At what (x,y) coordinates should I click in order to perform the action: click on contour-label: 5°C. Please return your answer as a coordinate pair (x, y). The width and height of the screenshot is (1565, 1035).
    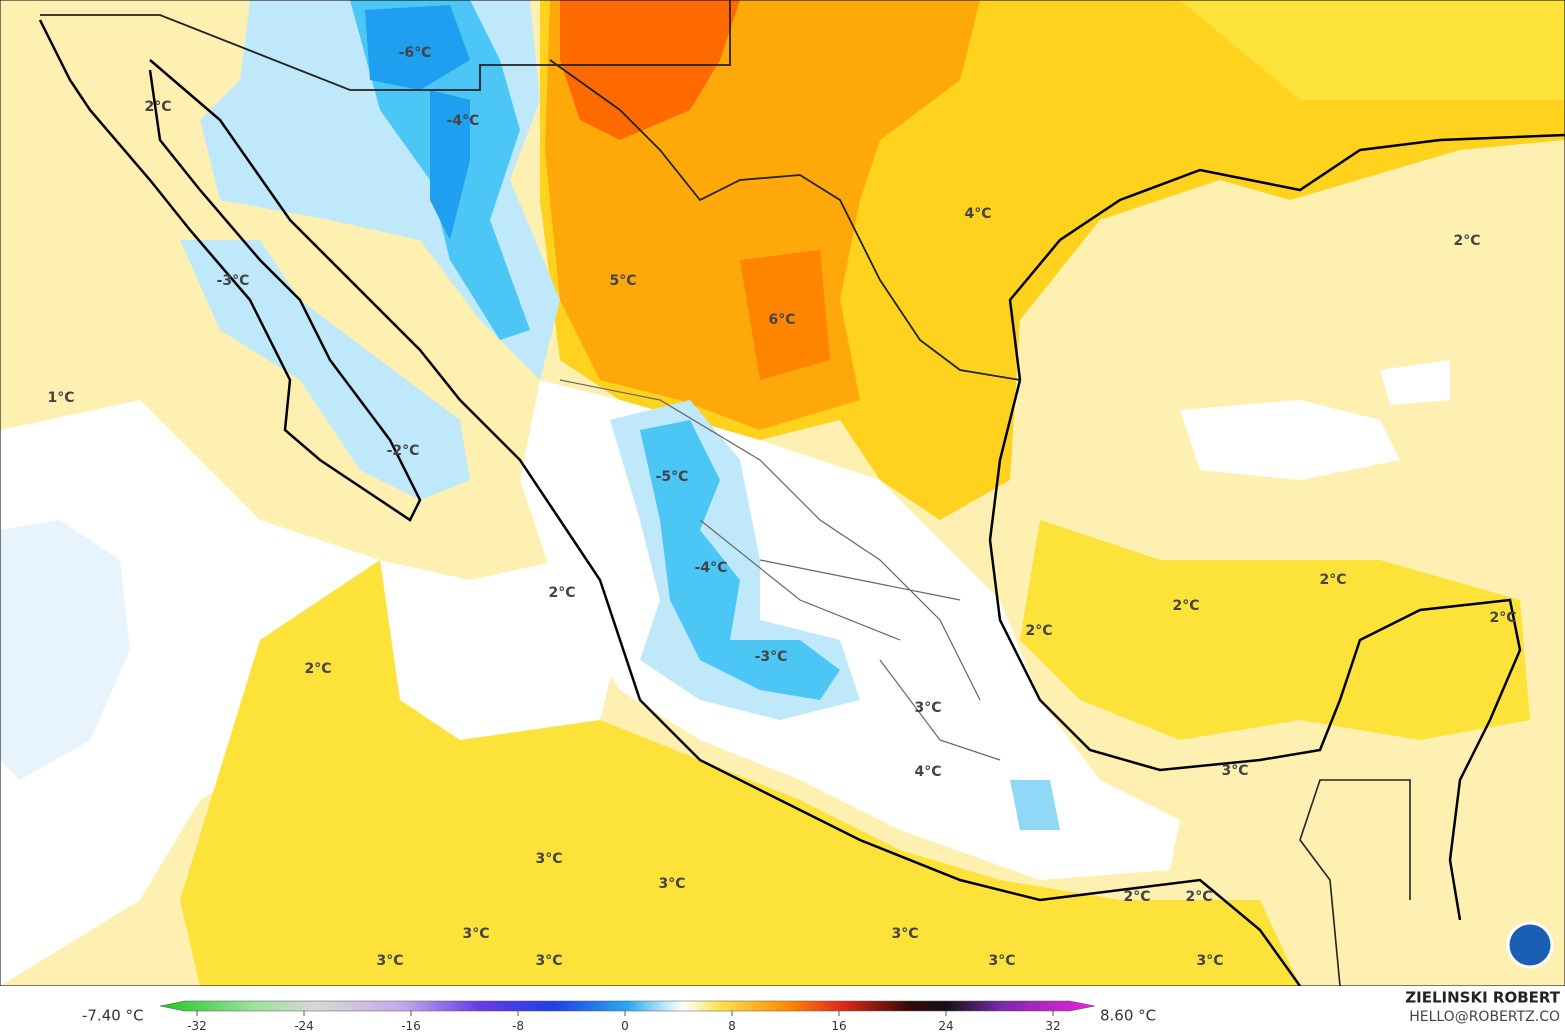
    Looking at the image, I should click on (622, 281).